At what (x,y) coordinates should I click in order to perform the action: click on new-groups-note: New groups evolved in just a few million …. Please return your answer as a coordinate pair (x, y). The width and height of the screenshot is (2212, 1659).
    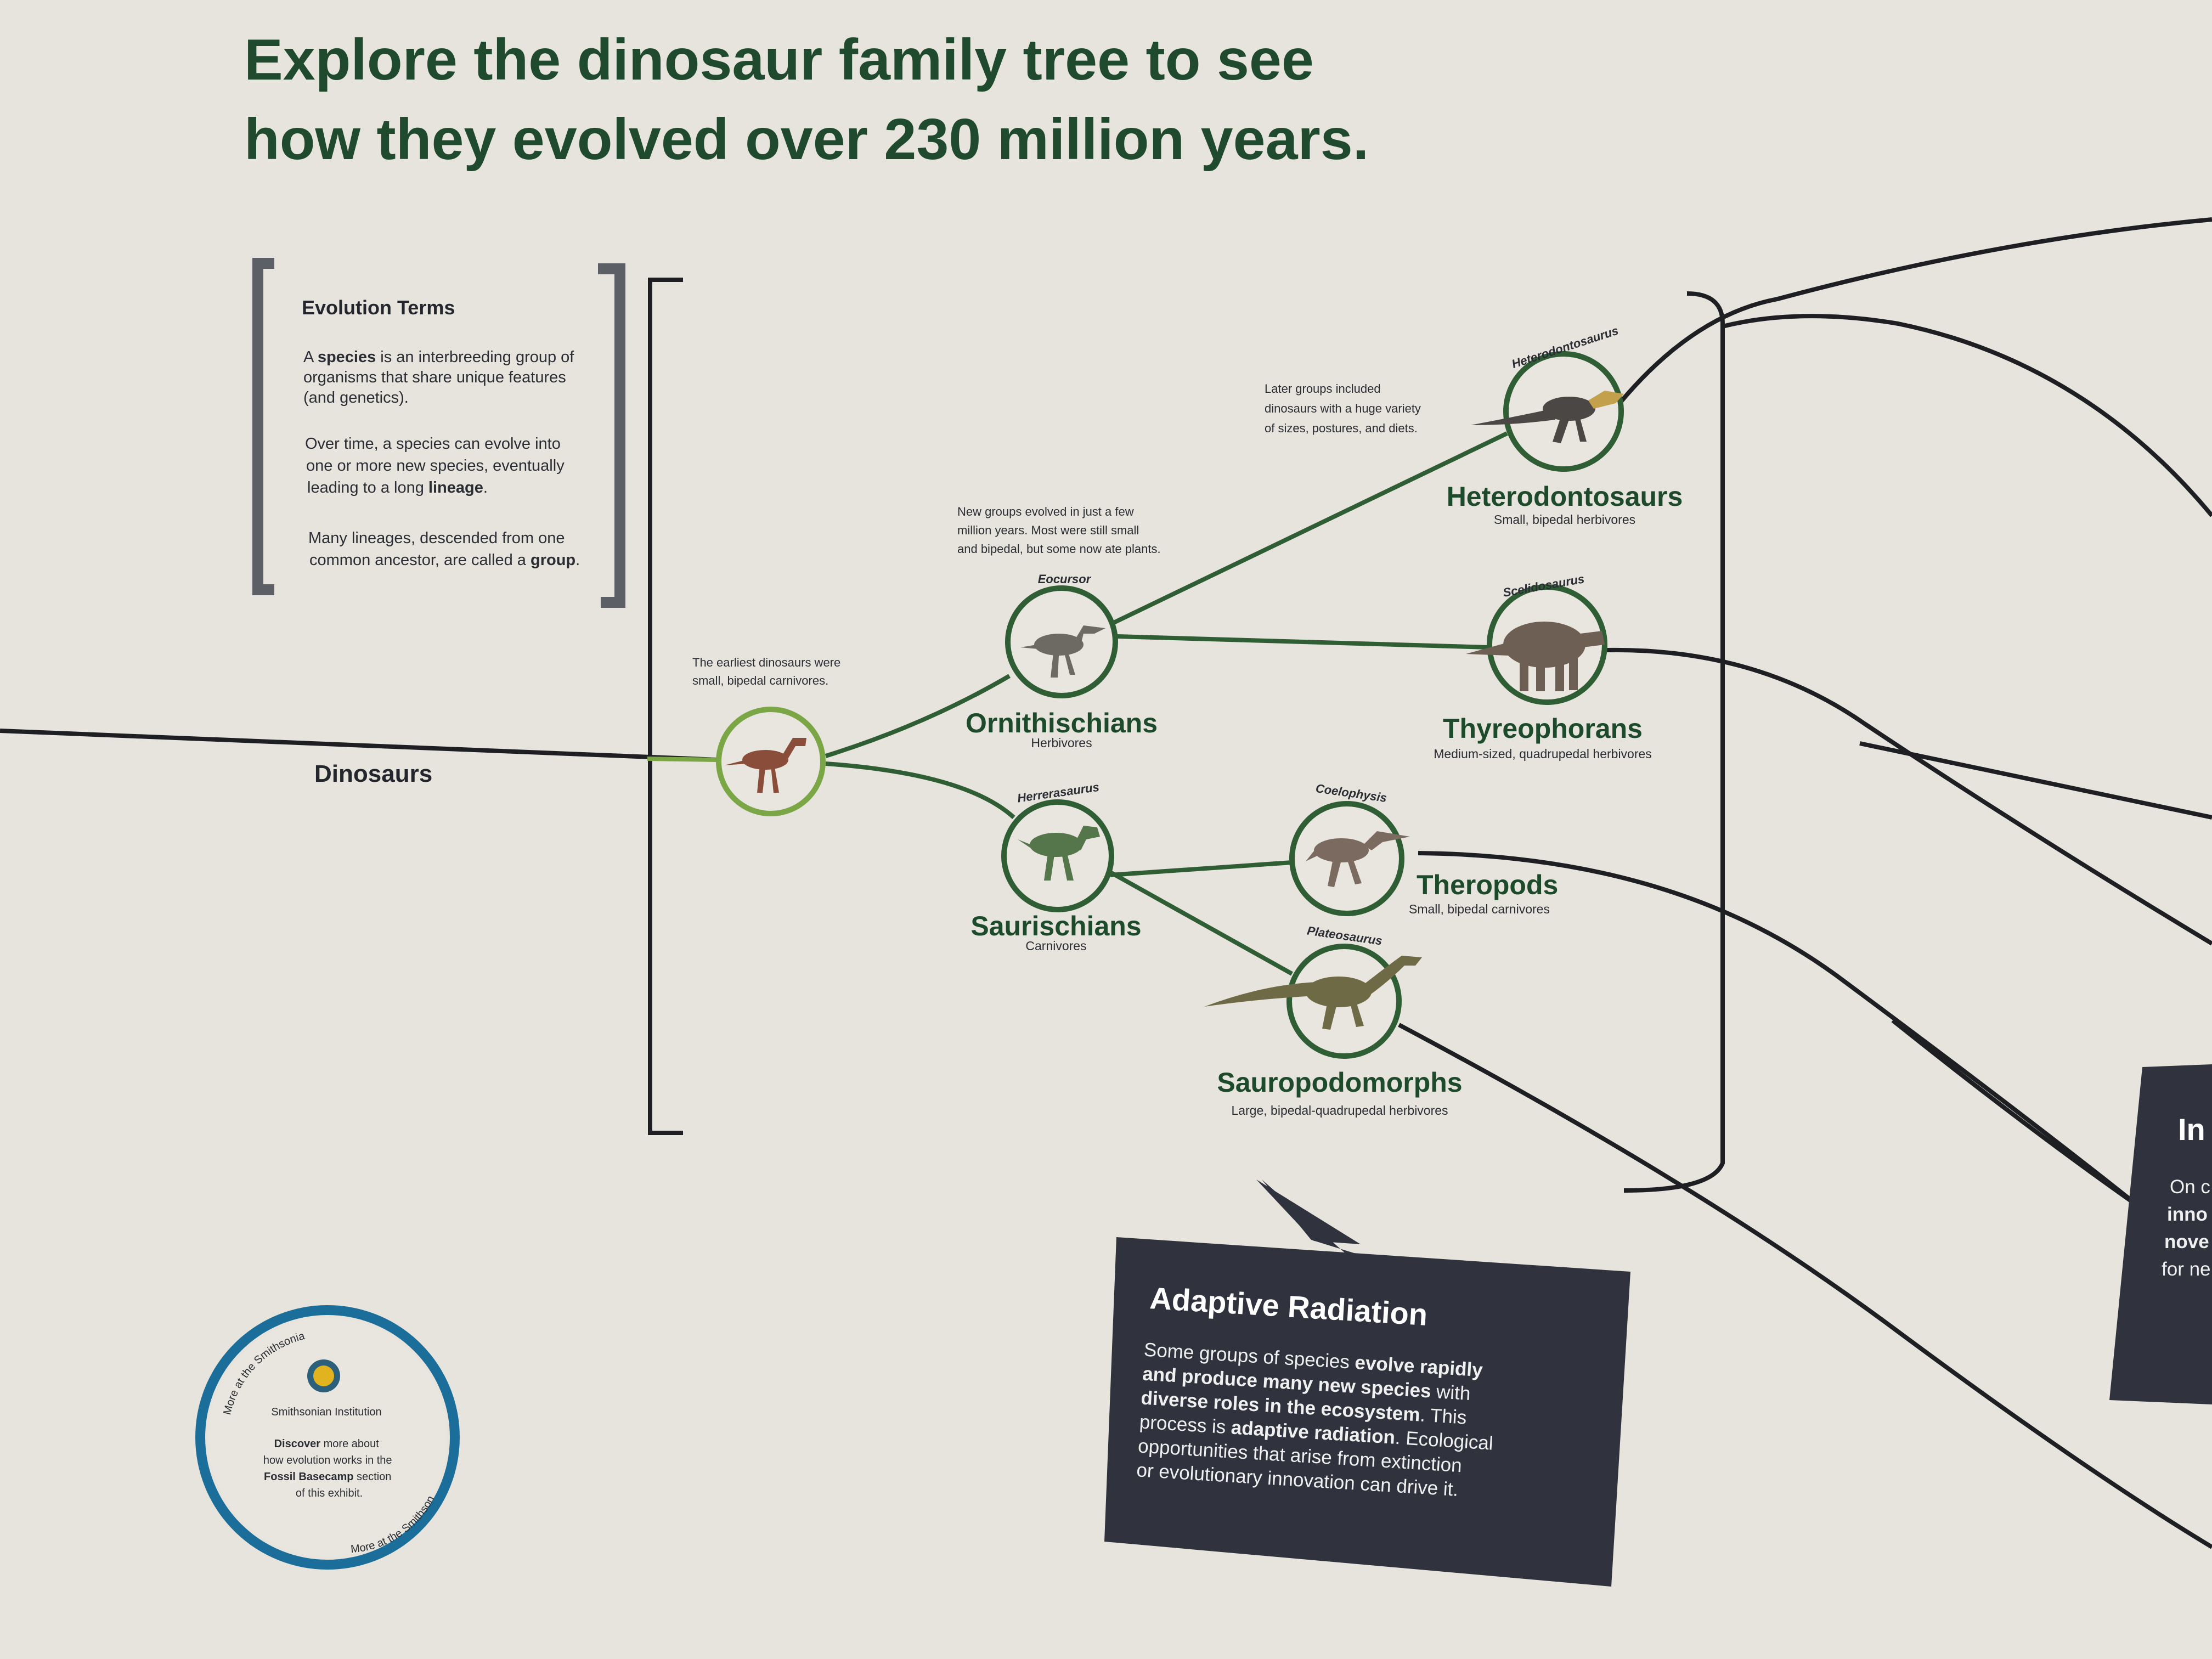
    Looking at the image, I should click on (1059, 531).